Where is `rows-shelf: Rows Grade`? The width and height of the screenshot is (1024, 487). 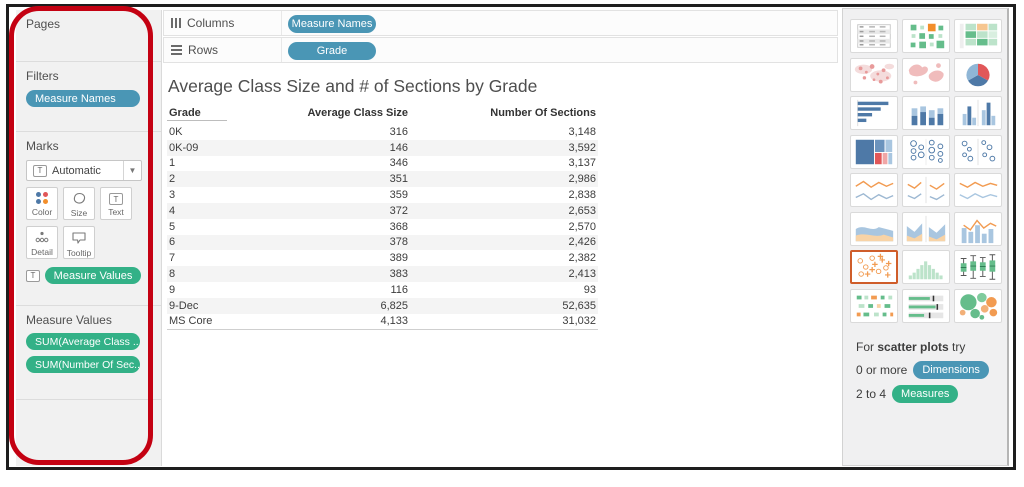 rows-shelf: Rows Grade is located at coordinates (500, 50).